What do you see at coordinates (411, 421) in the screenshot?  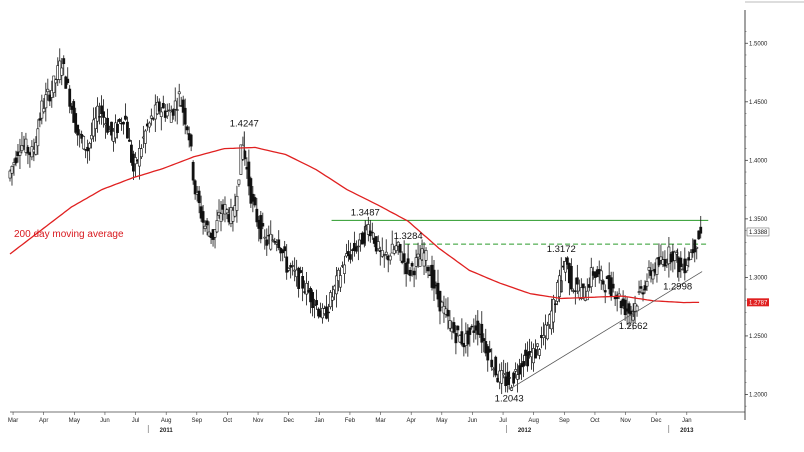 I see `x-tick-label: Apr` at bounding box center [411, 421].